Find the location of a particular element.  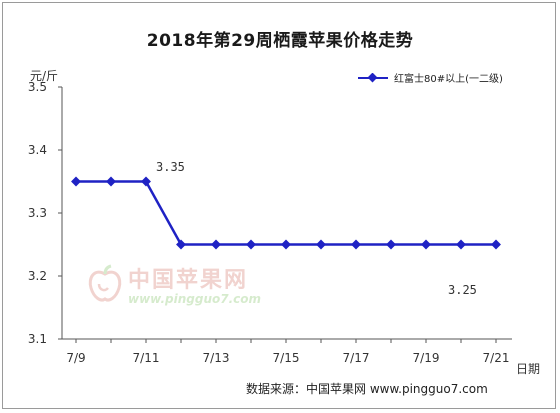

x-tick-label: 7/11 is located at coordinates (146, 358).